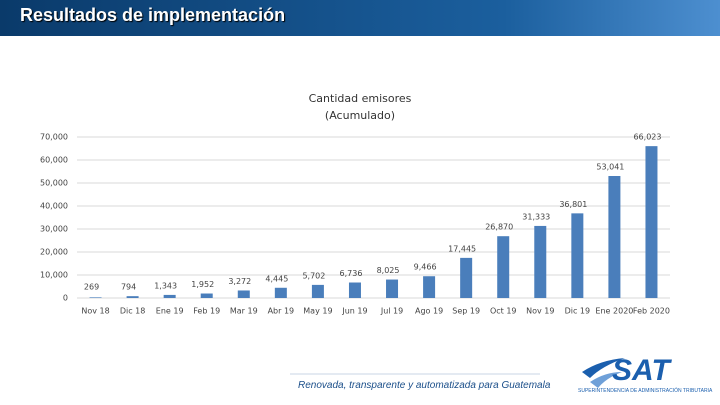  What do you see at coordinates (91, 287) in the screenshot?
I see `data-label: 269` at bounding box center [91, 287].